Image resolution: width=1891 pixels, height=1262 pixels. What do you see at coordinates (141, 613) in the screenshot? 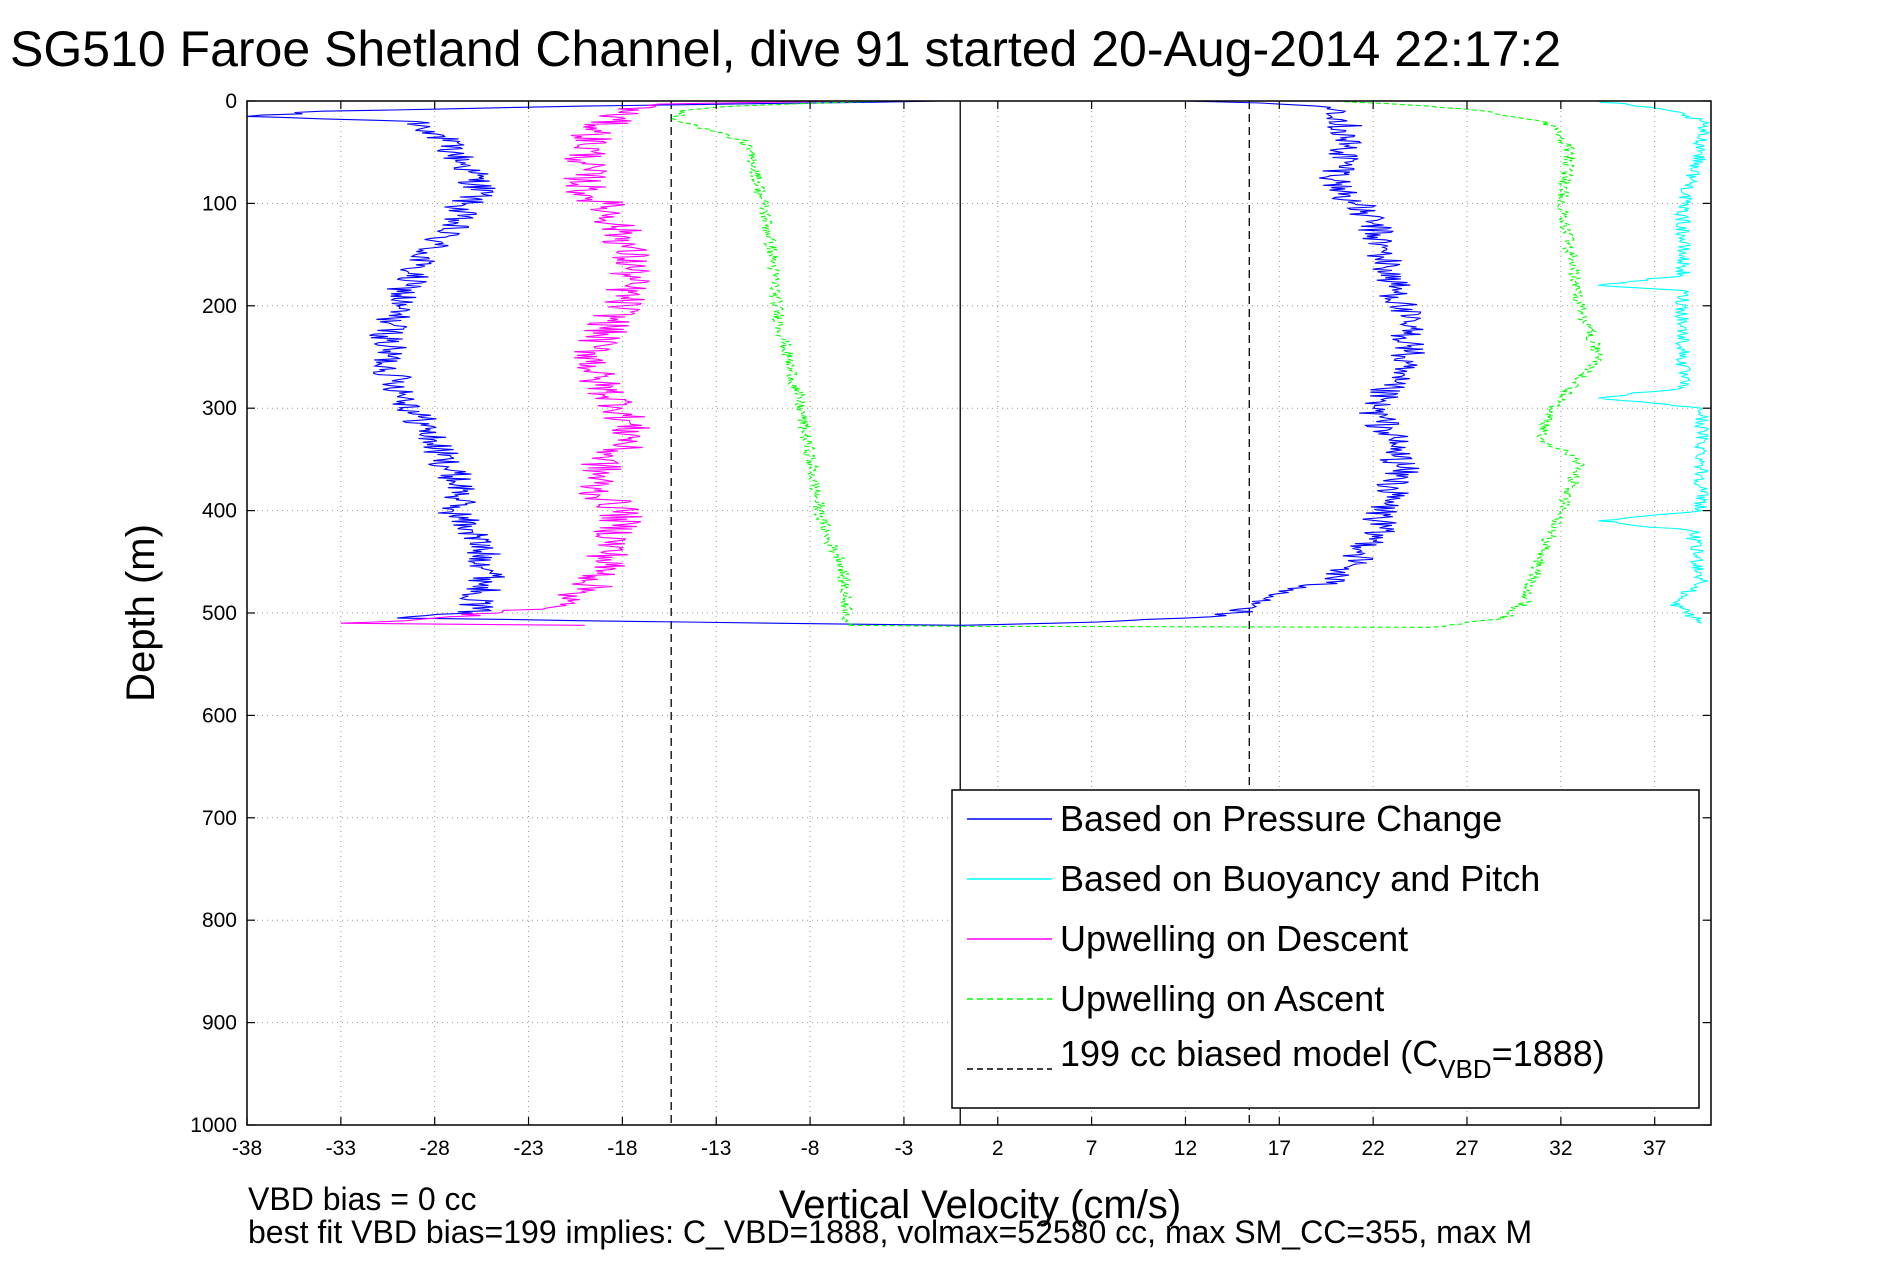
I see `y-axis-label: Depth (m)` at bounding box center [141, 613].